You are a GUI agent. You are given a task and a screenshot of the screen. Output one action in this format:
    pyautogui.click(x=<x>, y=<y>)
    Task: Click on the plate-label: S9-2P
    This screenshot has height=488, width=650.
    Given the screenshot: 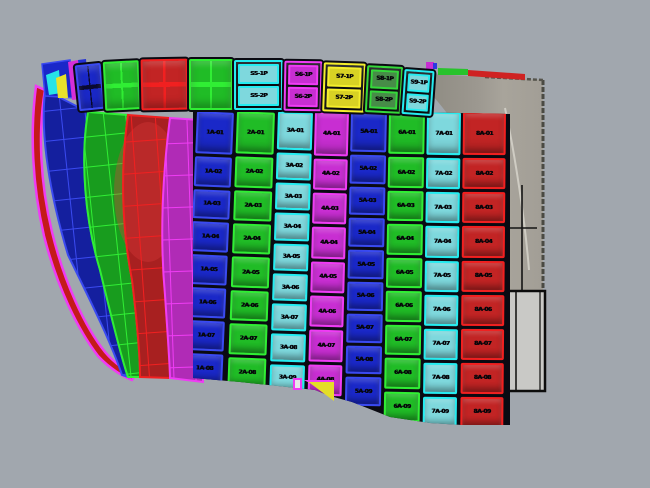 What is the action you would take?
    pyautogui.click(x=417, y=101)
    